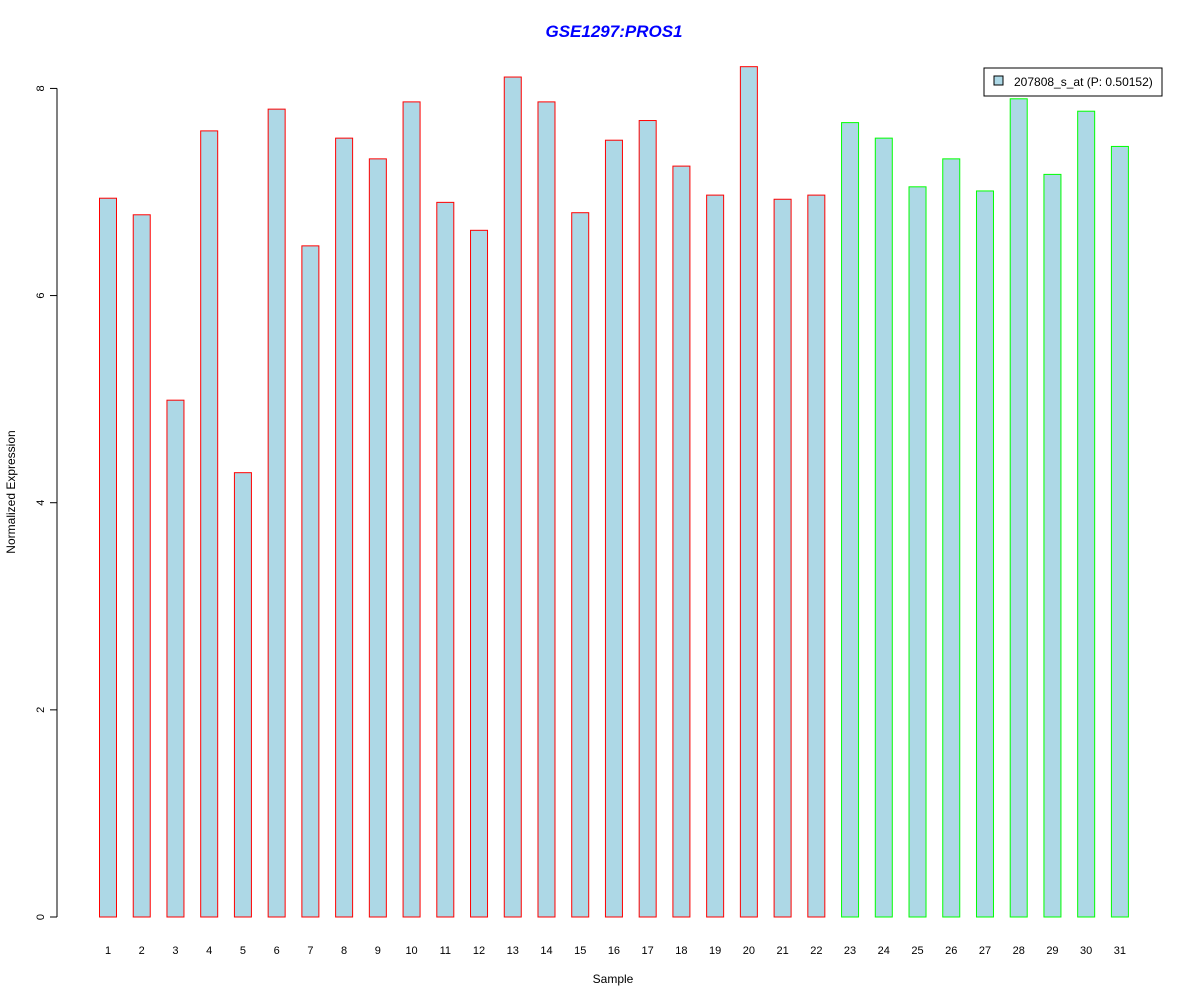 This screenshot has width=1200, height=1000. Describe the element at coordinates (546, 951) in the screenshot. I see `x-tick-label: 14` at that location.